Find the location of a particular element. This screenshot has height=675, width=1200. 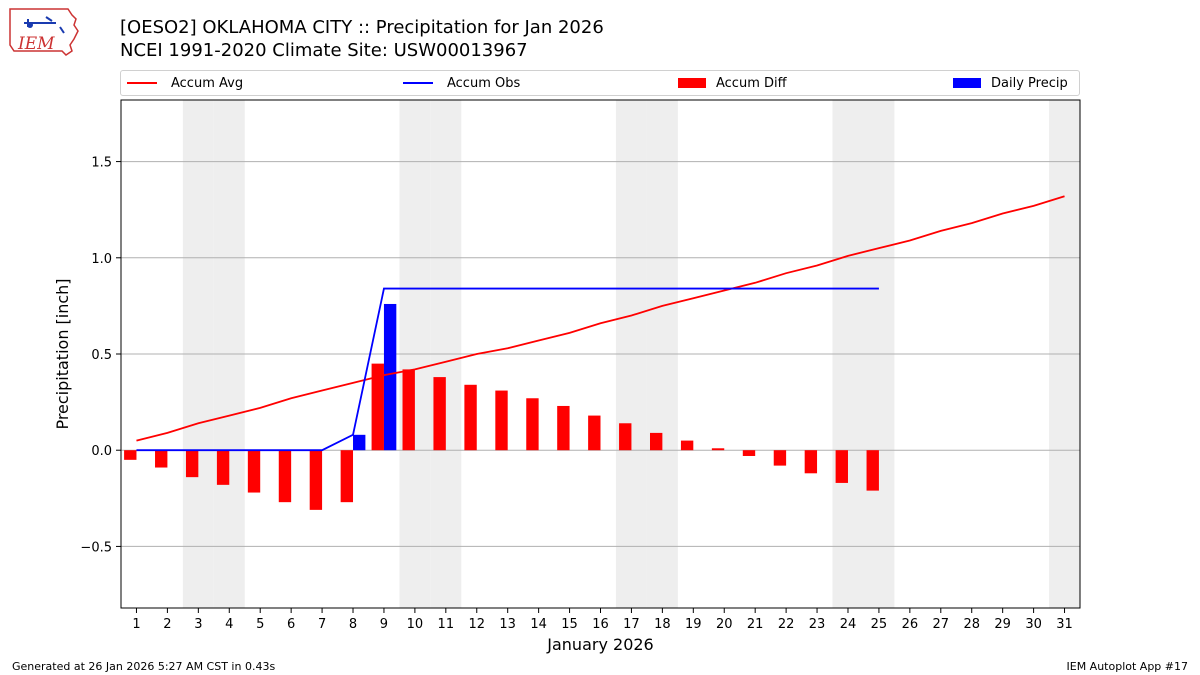

y-tick-label-1.5: 1.5 is located at coordinates (101, 163).